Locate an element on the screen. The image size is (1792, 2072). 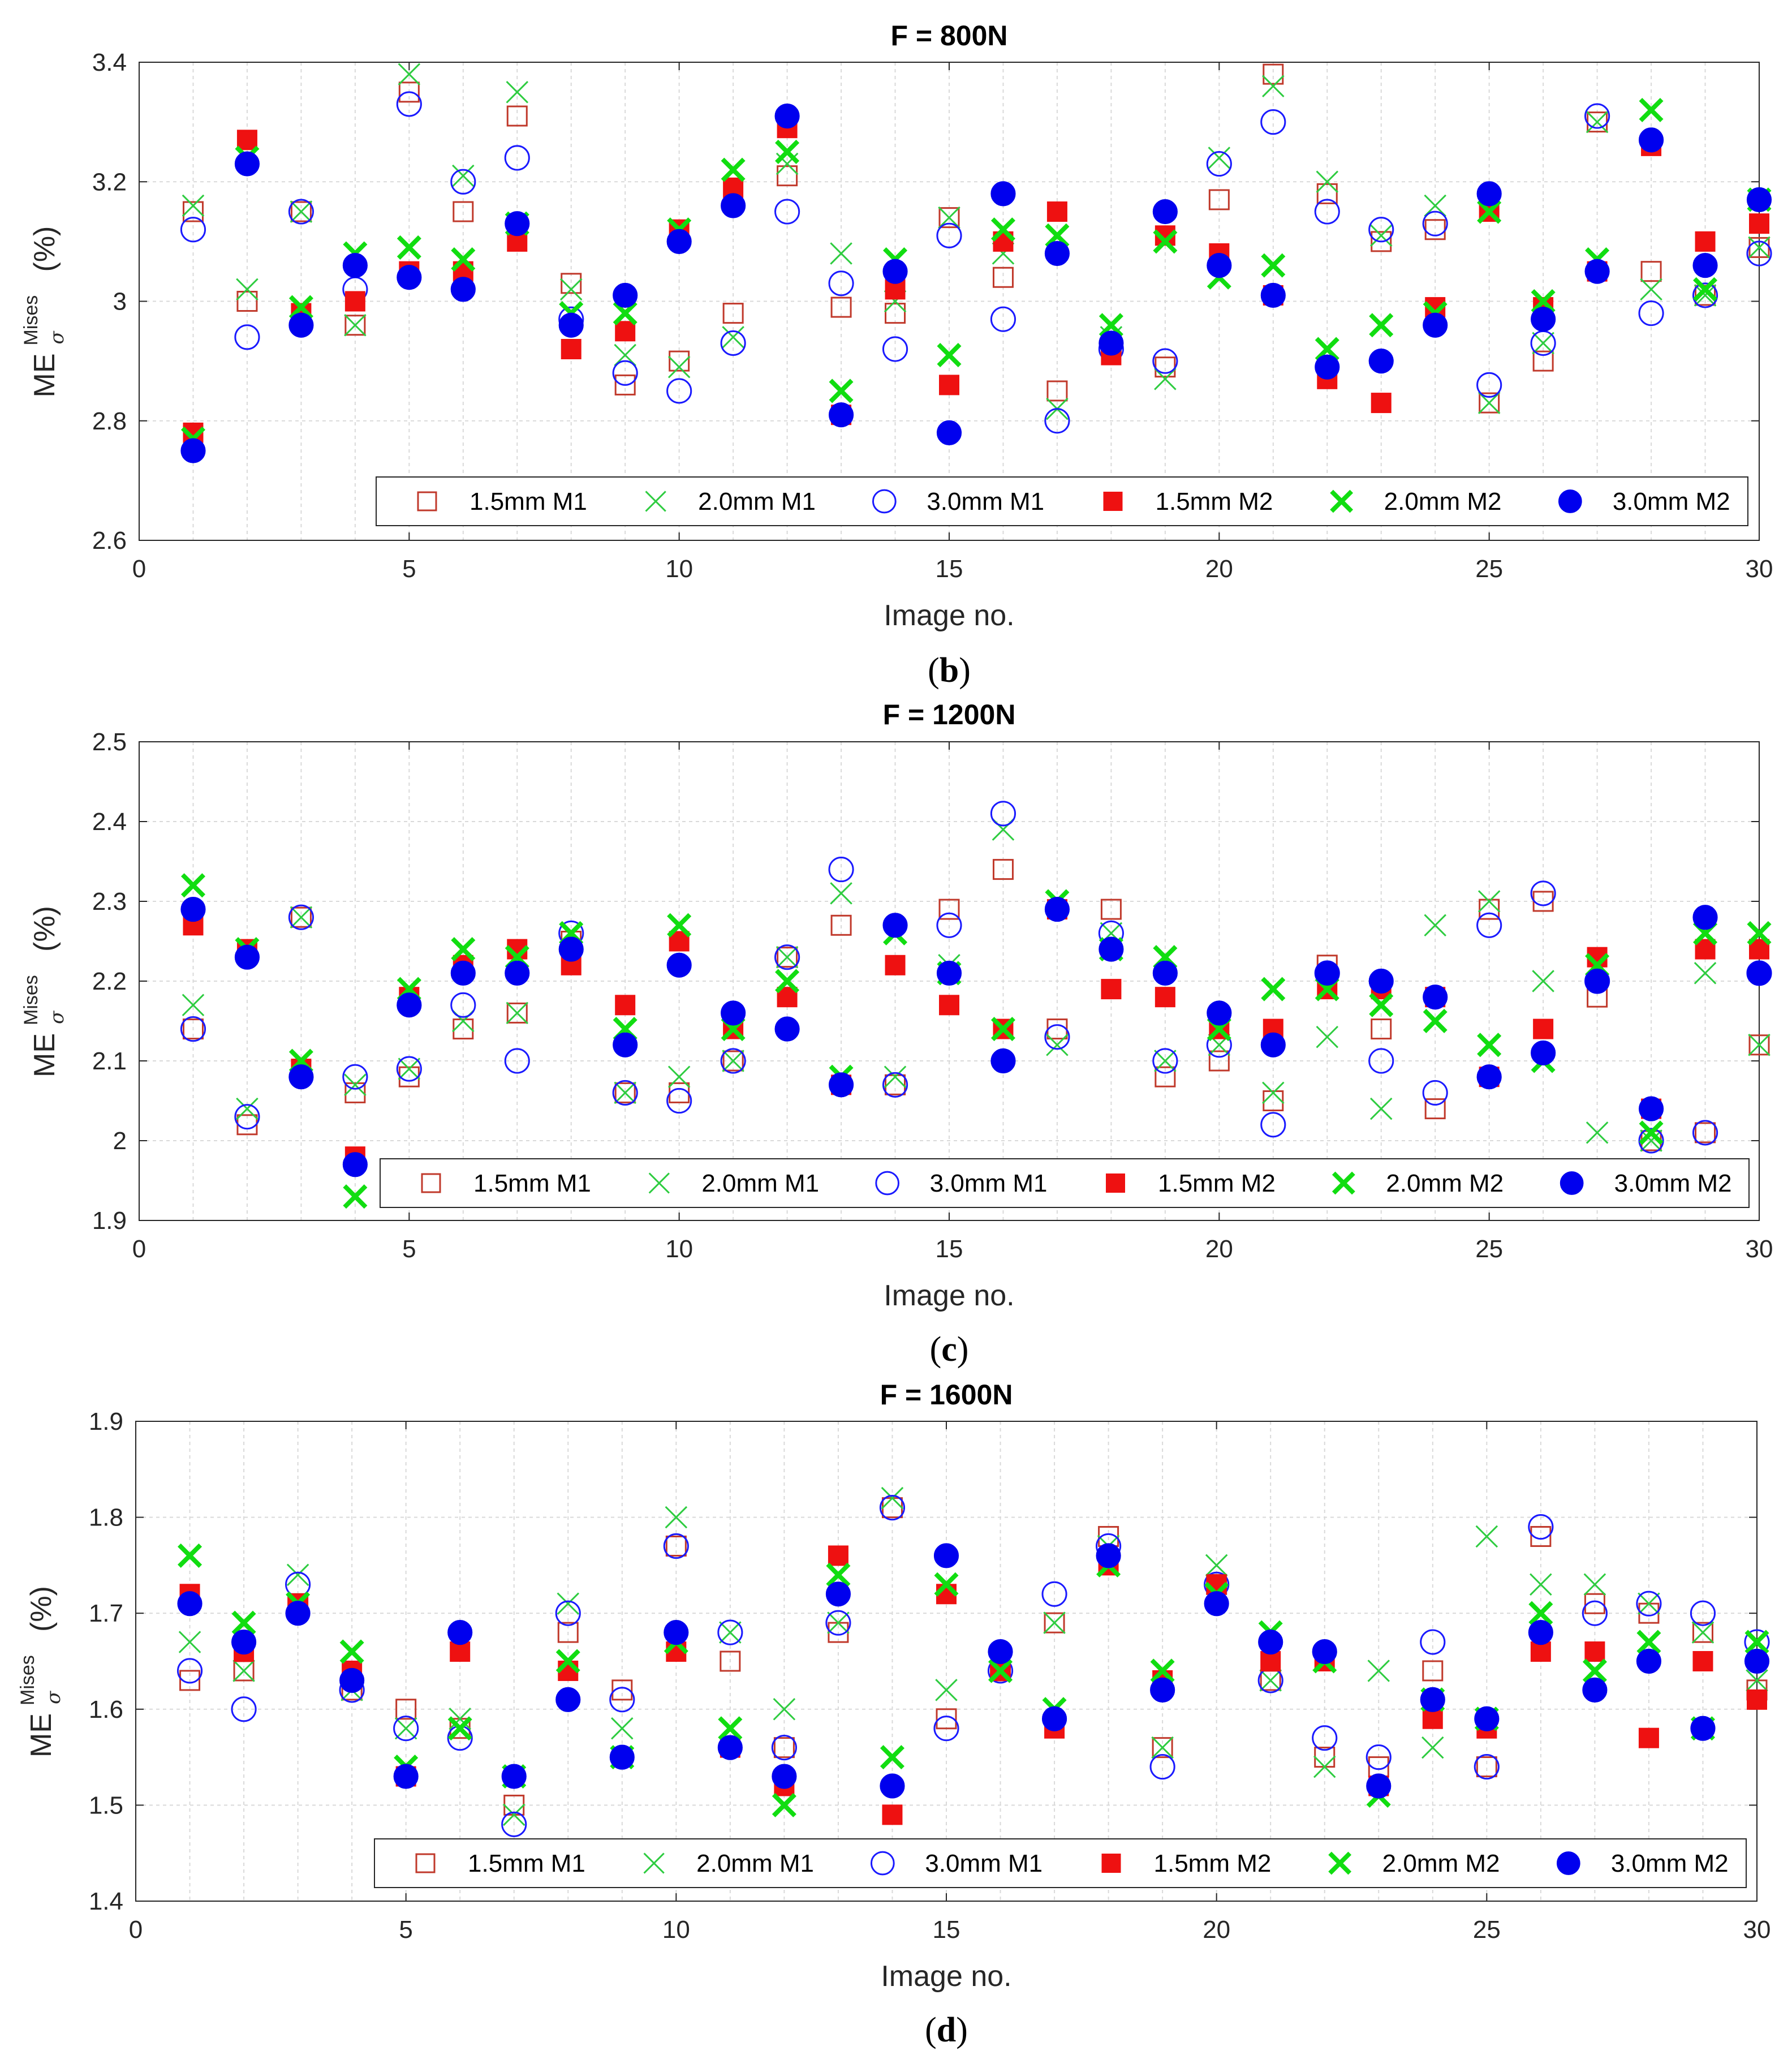
legend-label: 1.5mm M2 is located at coordinates (1213, 1863).